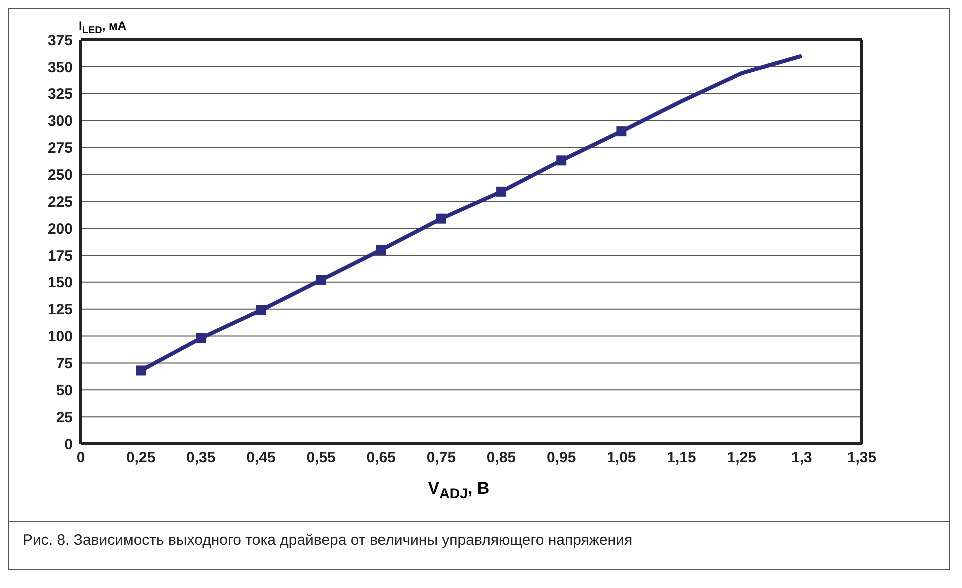  I want to click on x-tick-label: 1,3, so click(801, 458).